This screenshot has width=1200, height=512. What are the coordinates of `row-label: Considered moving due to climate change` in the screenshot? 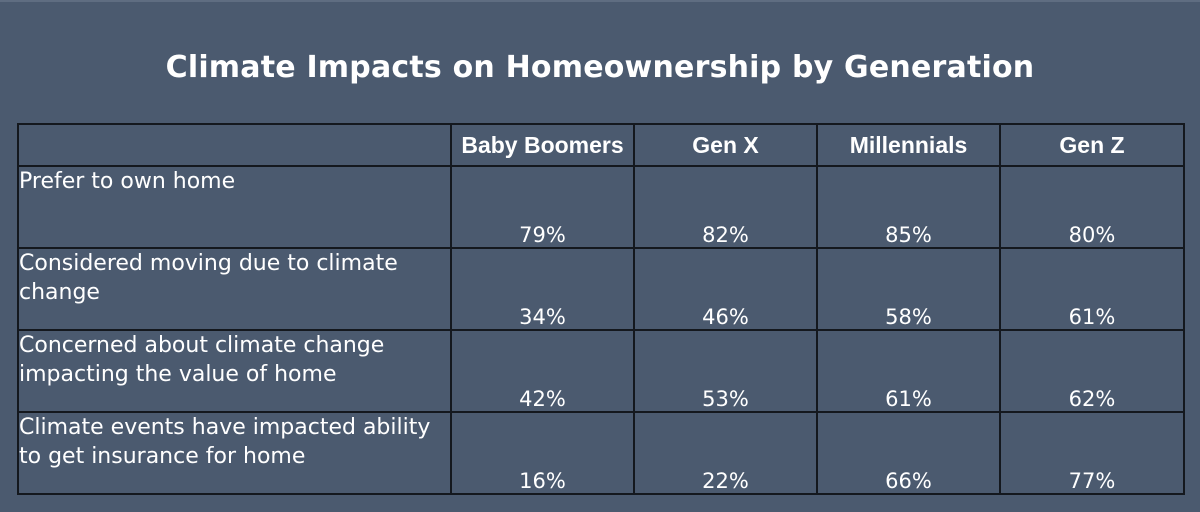 It's located at (234, 289).